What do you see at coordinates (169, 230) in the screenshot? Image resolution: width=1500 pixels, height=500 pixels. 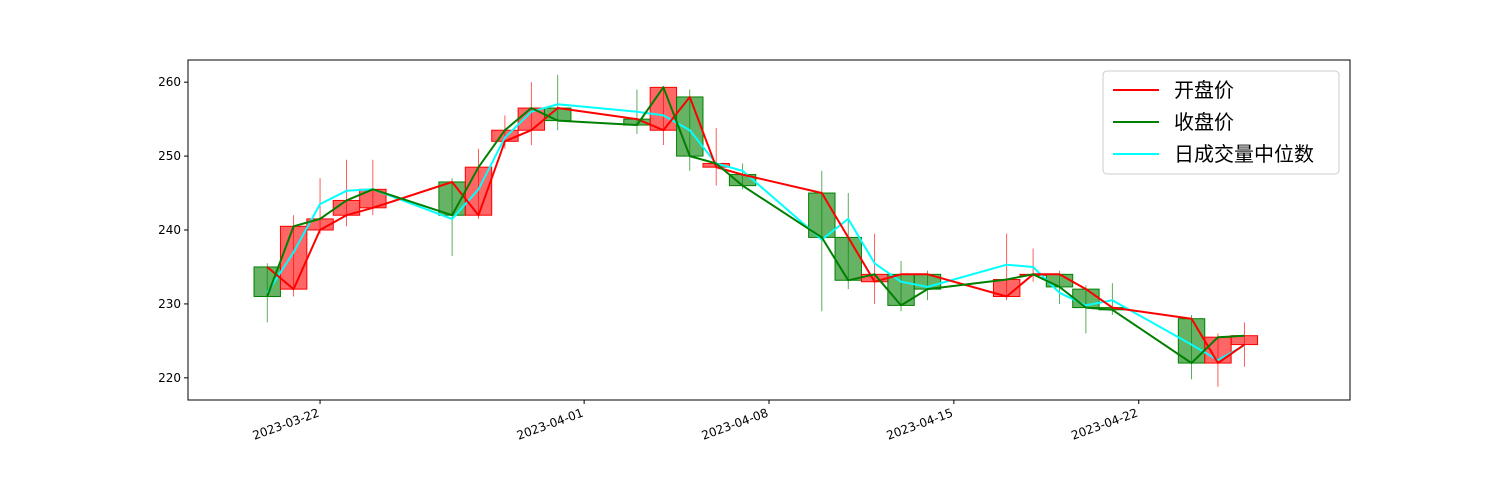 I see `y-tick-label: 240` at bounding box center [169, 230].